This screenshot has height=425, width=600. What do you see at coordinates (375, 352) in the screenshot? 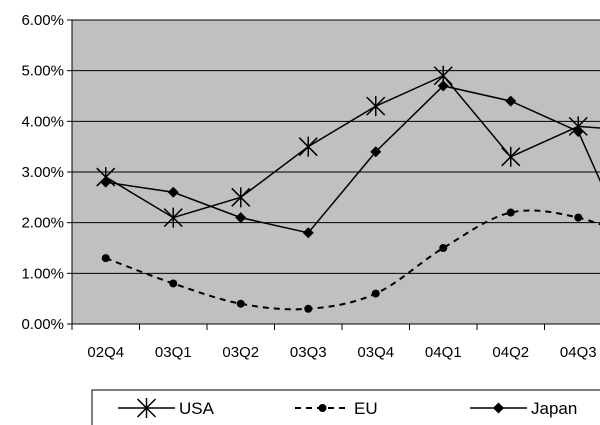
I see `x-tick-label: 03Q4` at bounding box center [375, 352].